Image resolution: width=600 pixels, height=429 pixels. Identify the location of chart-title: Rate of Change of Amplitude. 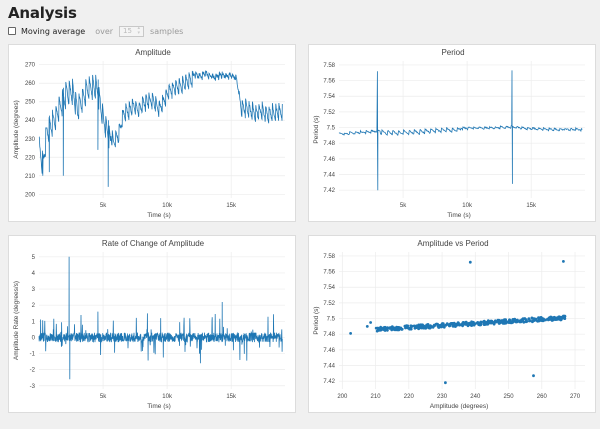
(153, 243).